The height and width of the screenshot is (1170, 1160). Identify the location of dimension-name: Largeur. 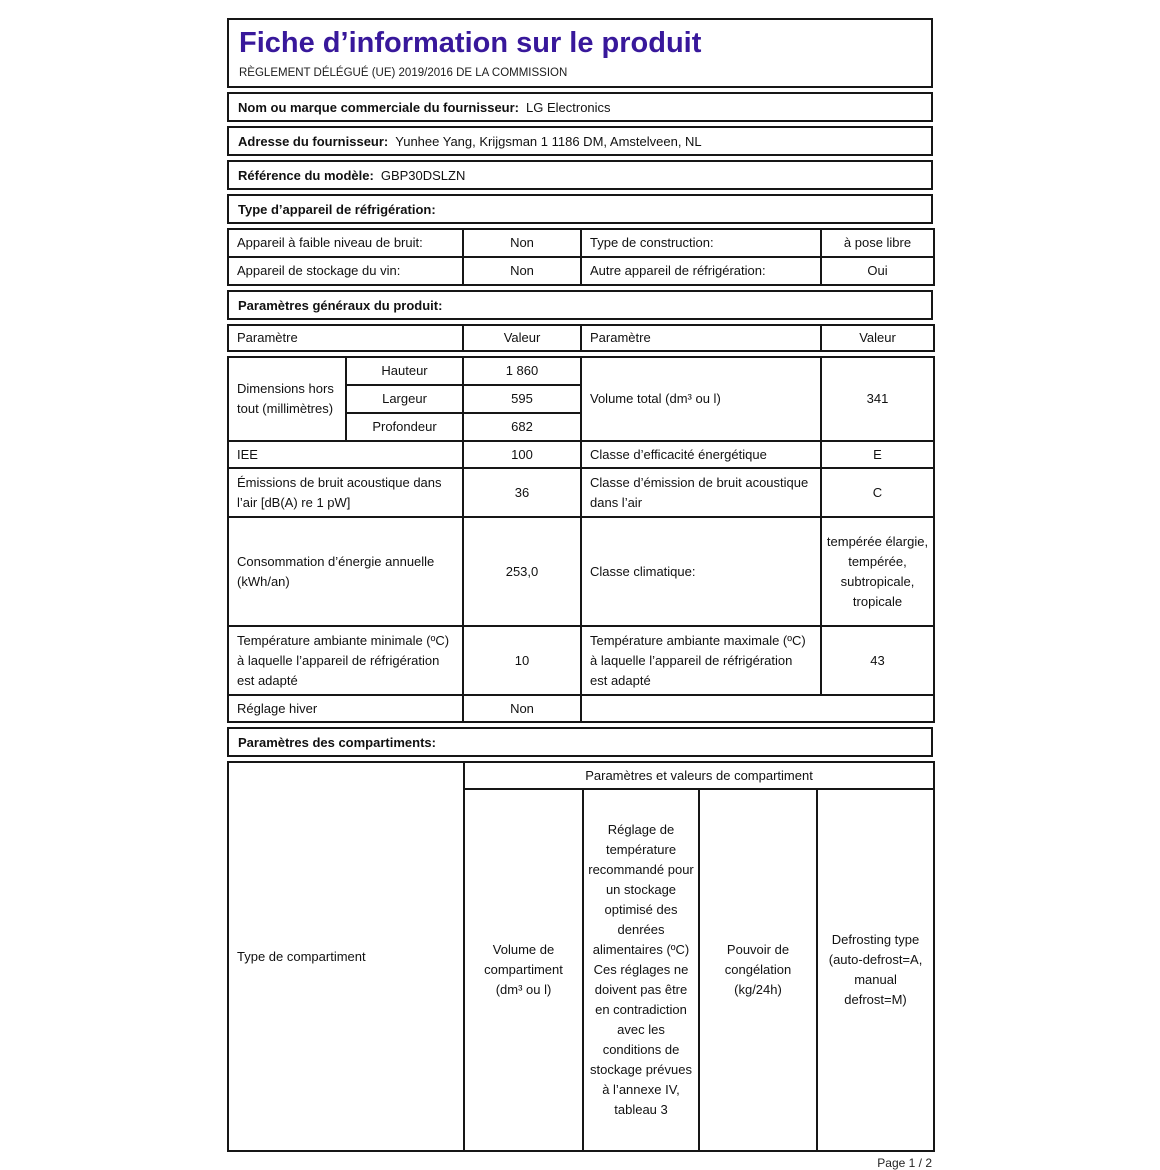
(404, 399).